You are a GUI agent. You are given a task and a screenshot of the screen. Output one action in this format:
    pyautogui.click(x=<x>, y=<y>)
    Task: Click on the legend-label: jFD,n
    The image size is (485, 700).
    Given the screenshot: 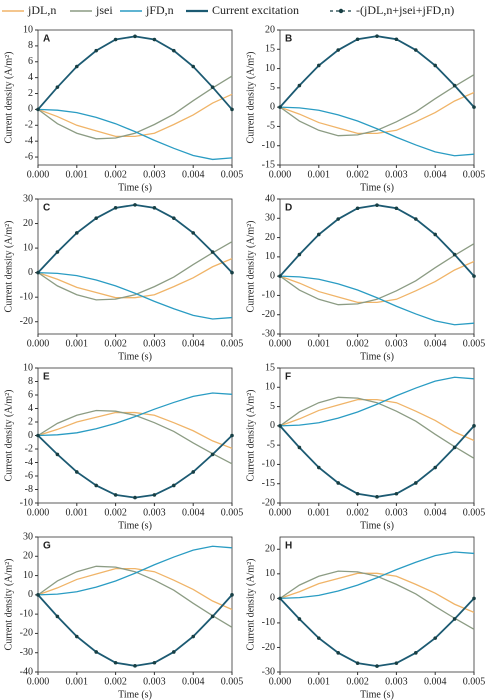 What is the action you would take?
    pyautogui.click(x=159, y=10)
    